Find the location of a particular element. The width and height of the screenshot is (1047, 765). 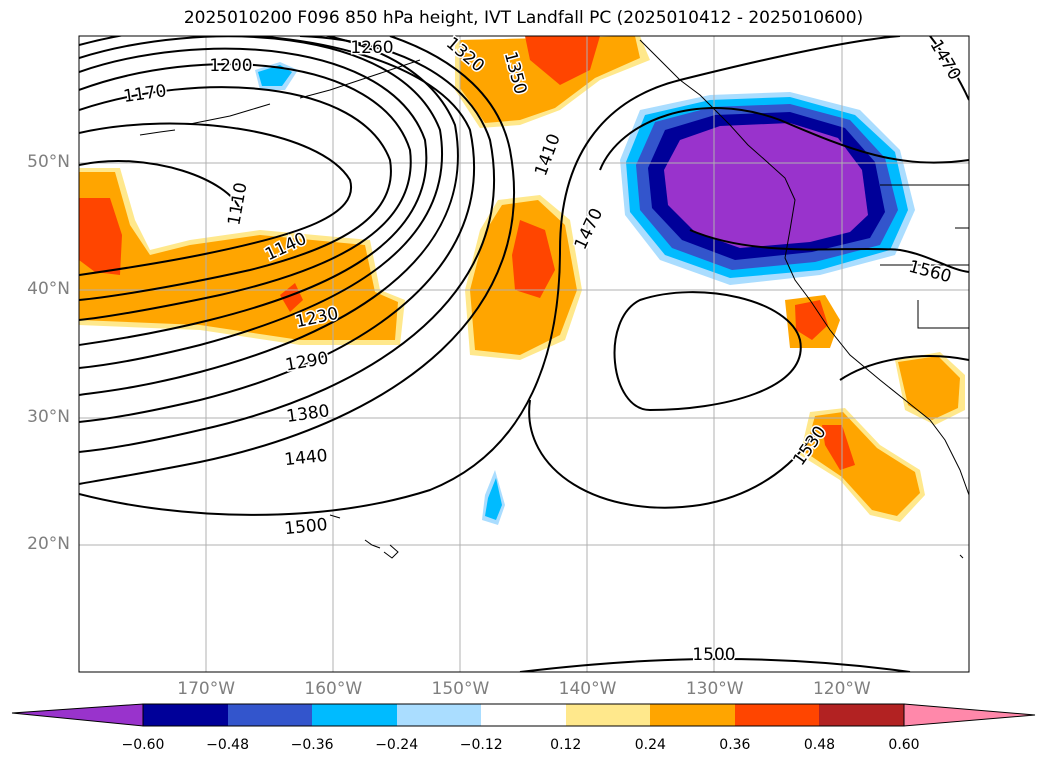

contour-label: 1260 is located at coordinates (371, 48).